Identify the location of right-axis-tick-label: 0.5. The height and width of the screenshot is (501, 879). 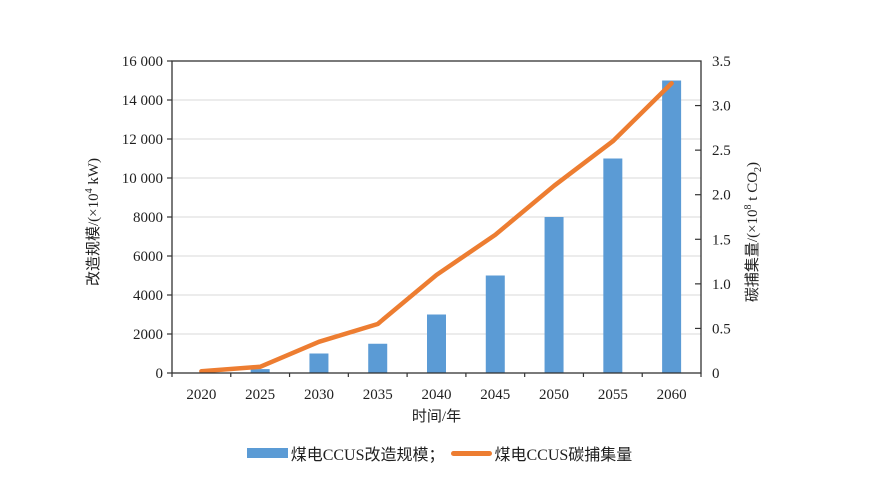
(721, 329).